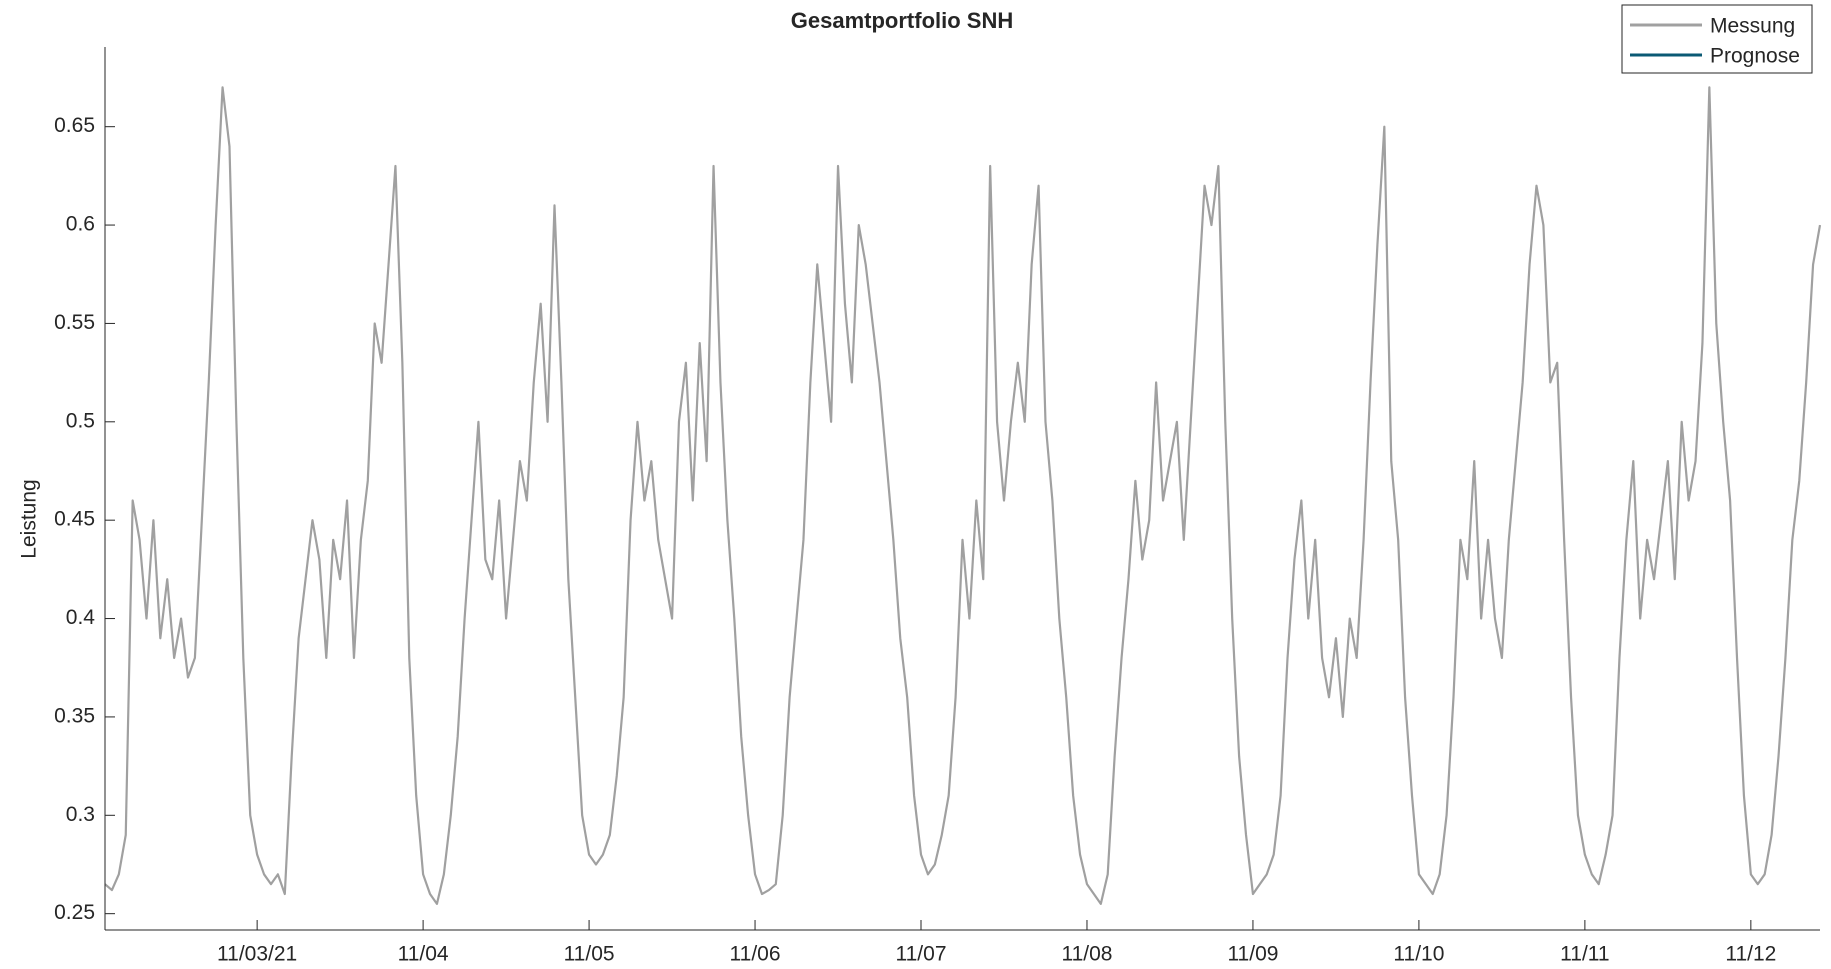  I want to click on y-tick-label: 0.4, so click(81, 617).